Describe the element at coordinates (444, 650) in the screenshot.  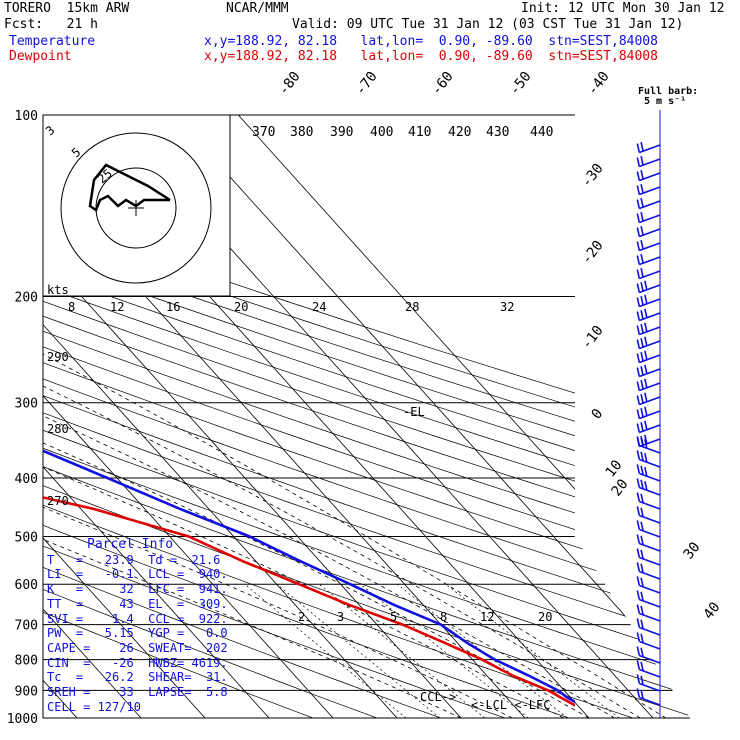
I see `mixing-ratio-line` at that location.